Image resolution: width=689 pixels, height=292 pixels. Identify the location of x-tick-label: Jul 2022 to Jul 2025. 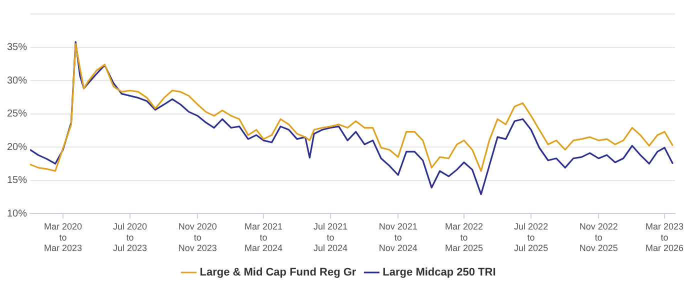
(531, 237).